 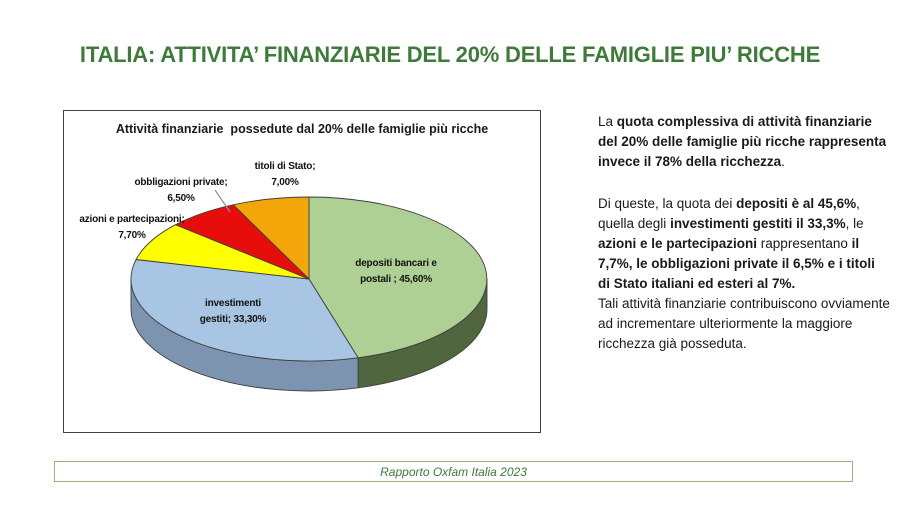 I want to click on bold-text-run: depositi è al 45,6%, so click(x=796, y=203).